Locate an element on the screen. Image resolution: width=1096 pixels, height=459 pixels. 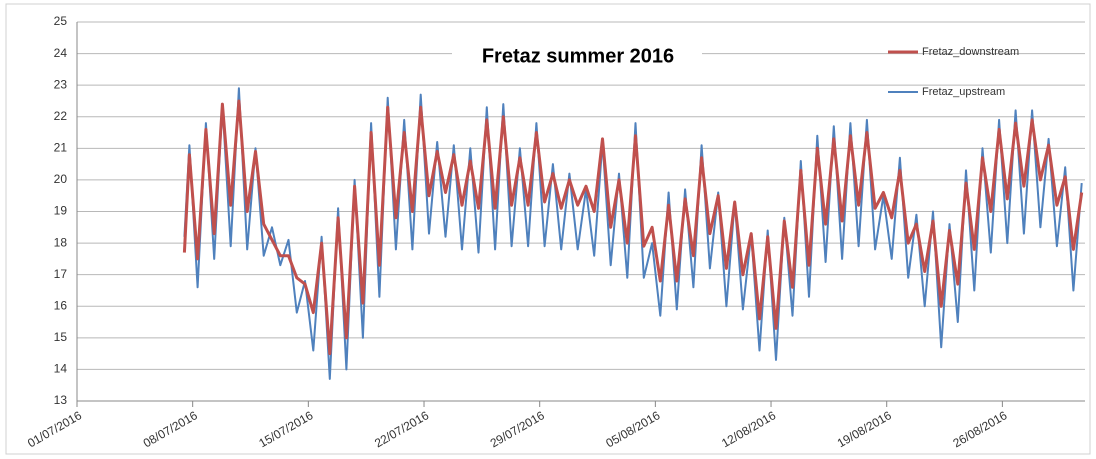
y-tick-label: 24 is located at coordinates (61, 53).